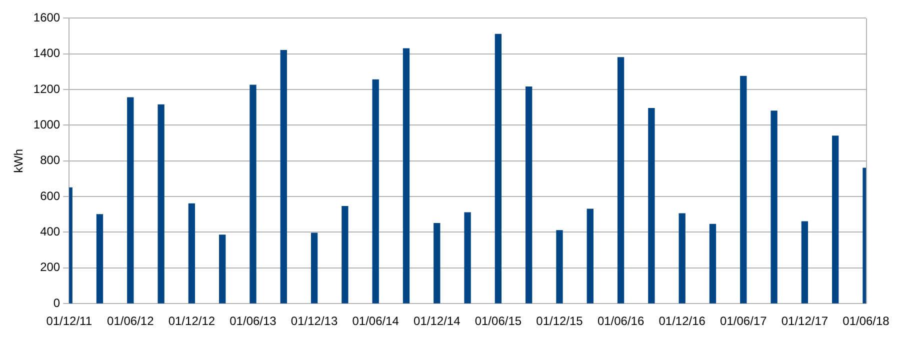  I want to click on x-tick-label: 01/12/16, so click(682, 321).